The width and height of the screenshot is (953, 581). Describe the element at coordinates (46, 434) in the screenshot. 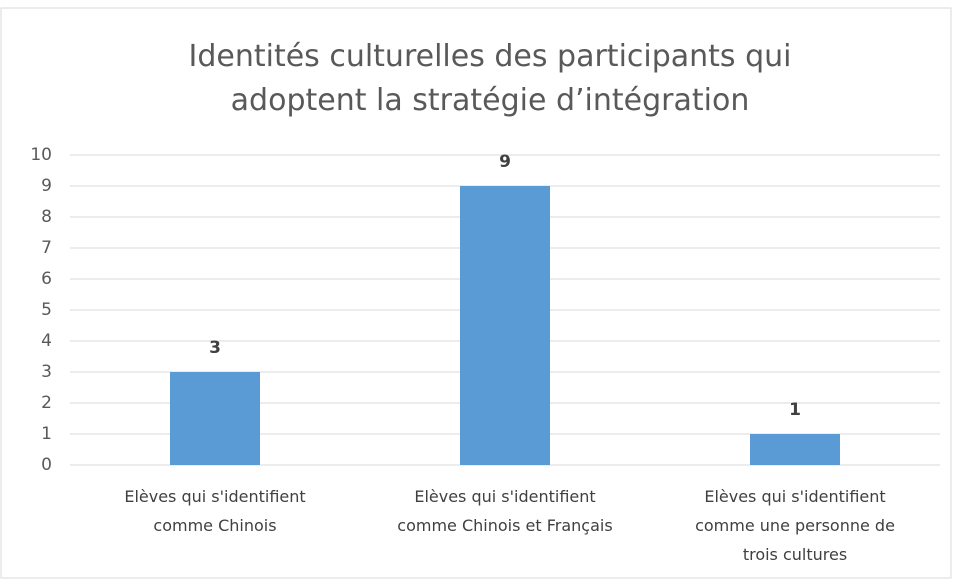

I see `y-tick-label: 1` at that location.